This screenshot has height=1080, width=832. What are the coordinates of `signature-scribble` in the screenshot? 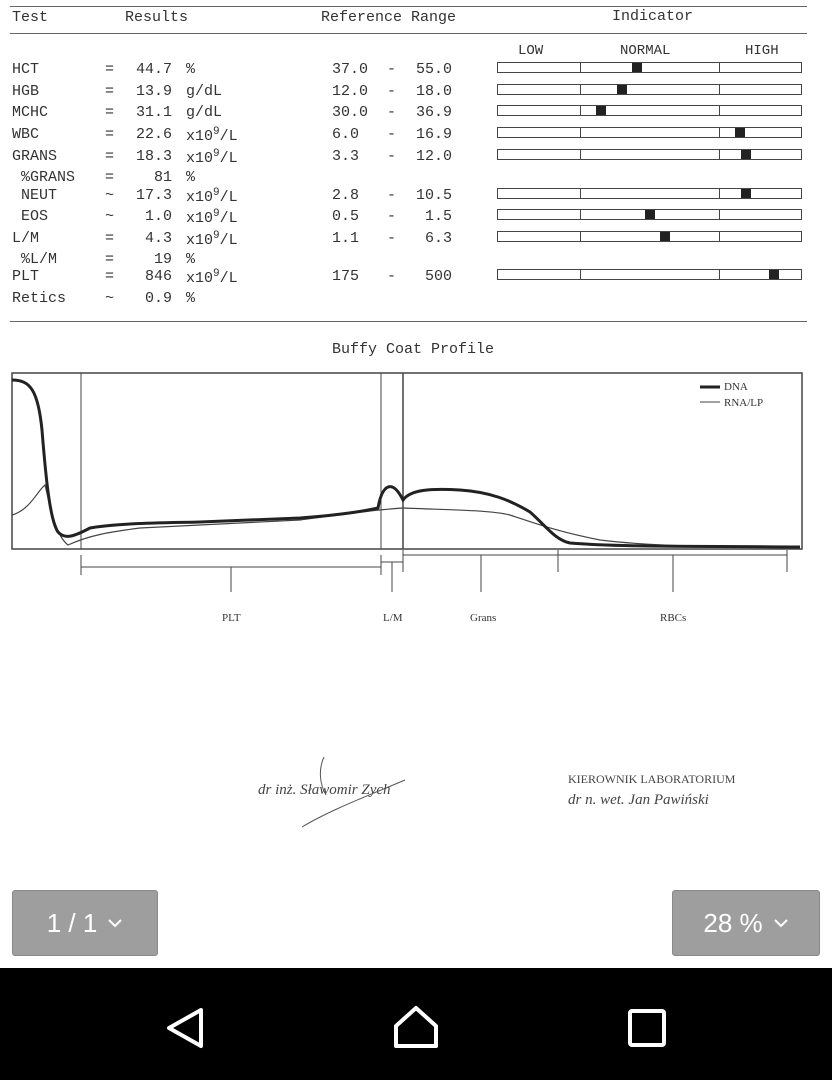 It's located at (353, 792).